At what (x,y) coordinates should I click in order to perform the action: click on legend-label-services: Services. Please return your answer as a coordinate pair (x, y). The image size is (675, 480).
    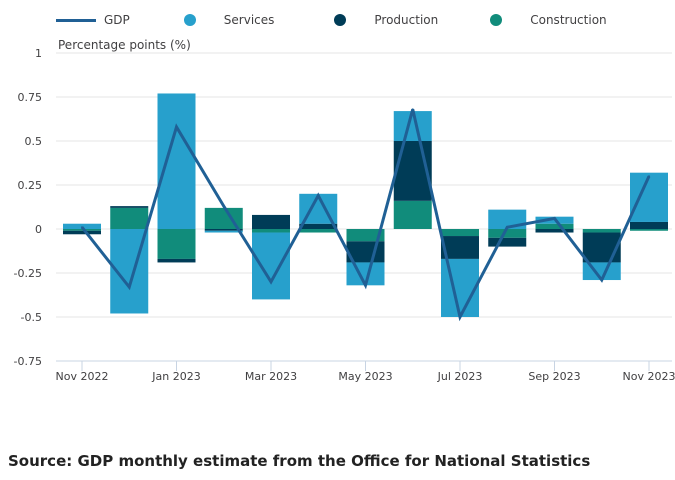
    Looking at the image, I should click on (249, 20).